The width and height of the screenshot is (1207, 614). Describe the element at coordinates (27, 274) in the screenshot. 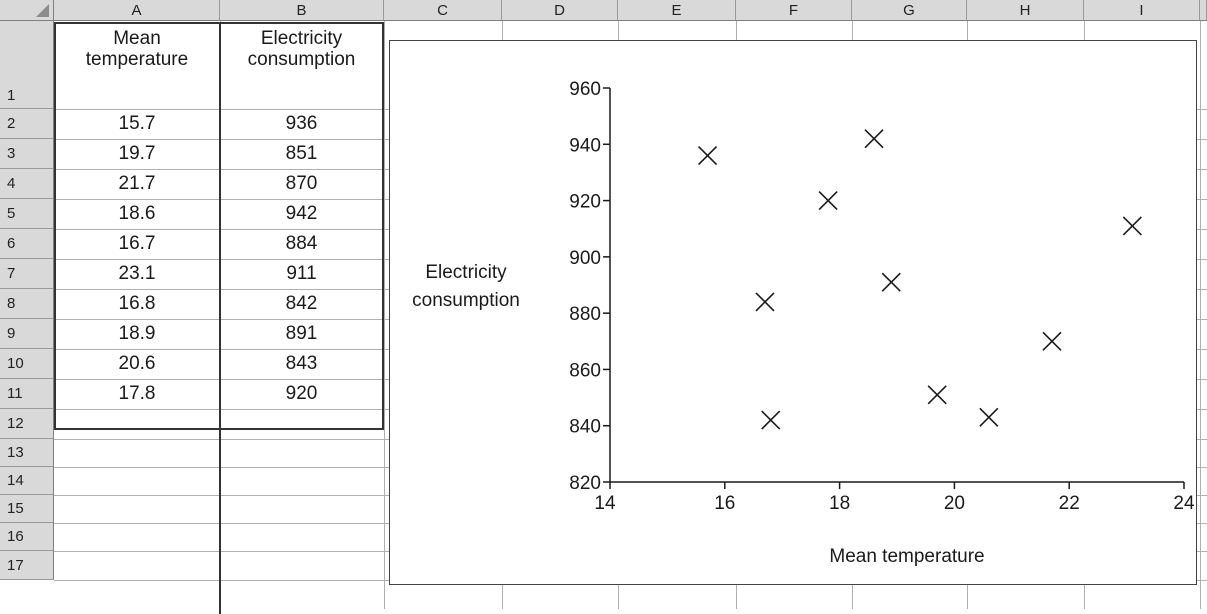

I see `row-header-7: 7` at that location.